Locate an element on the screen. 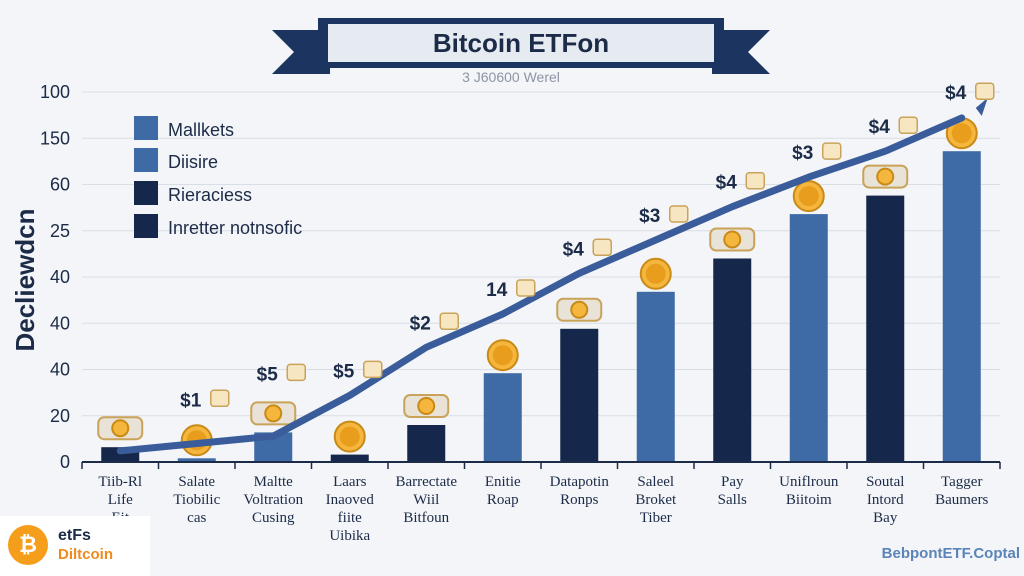 The height and width of the screenshot is (576, 1024). category-label: Laars Inaoved fiite Uibika is located at coordinates (350, 509).